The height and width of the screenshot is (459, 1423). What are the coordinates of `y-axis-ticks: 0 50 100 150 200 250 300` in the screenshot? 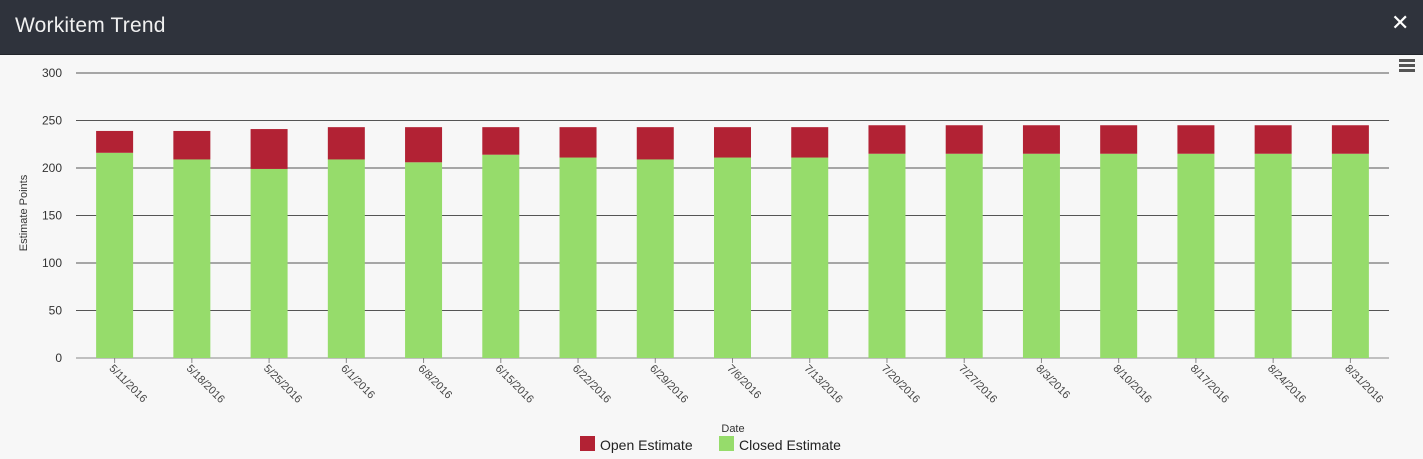 It's located at (52, 215).